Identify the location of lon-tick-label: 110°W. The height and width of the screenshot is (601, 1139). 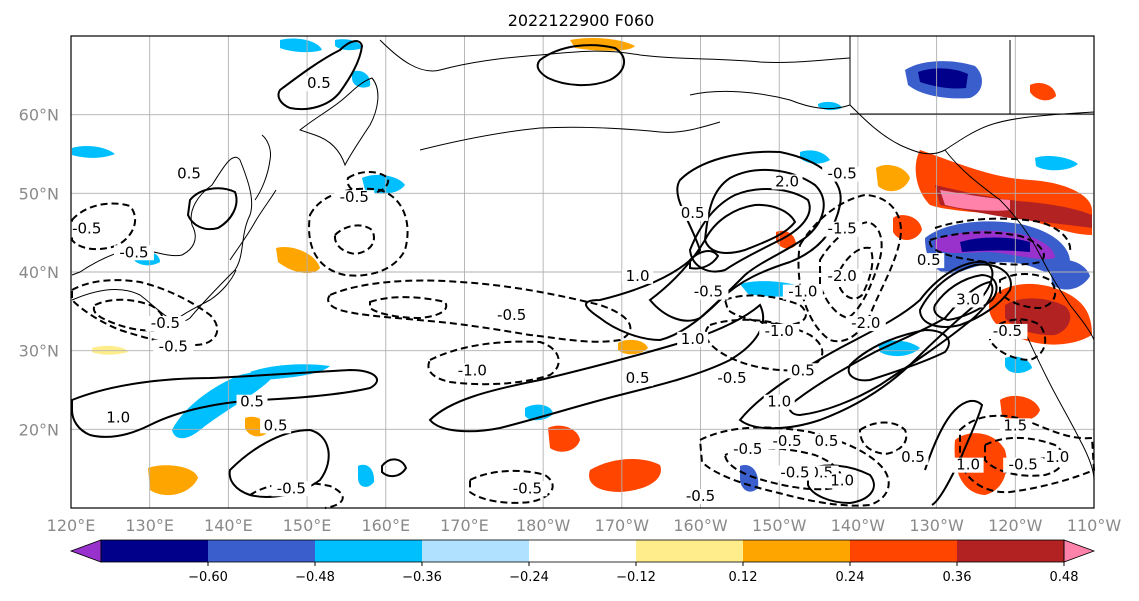
(1094, 525).